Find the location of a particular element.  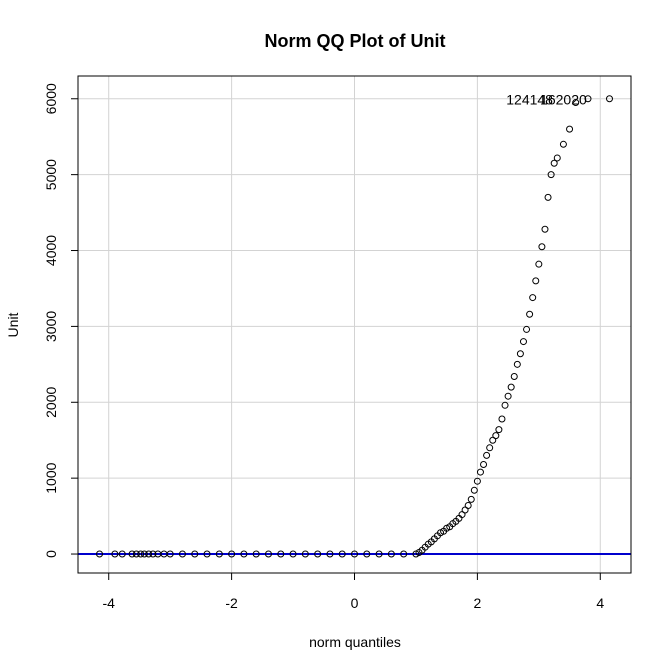

x-tick-label: 0 is located at coordinates (355, 603).